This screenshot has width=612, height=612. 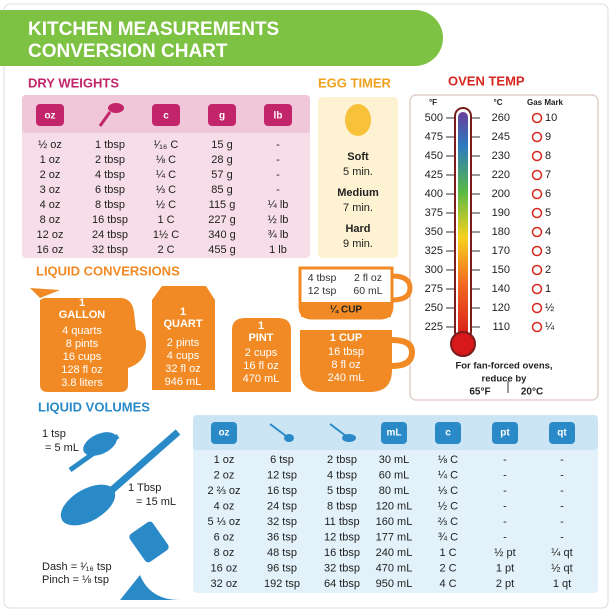 What do you see at coordinates (100, 444) in the screenshot?
I see `tsp-spoon` at bounding box center [100, 444].